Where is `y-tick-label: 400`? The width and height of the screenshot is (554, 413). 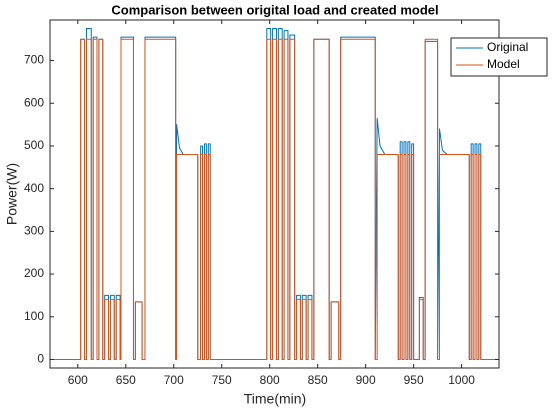
y-tick-label: 400 is located at coordinates (34, 188).